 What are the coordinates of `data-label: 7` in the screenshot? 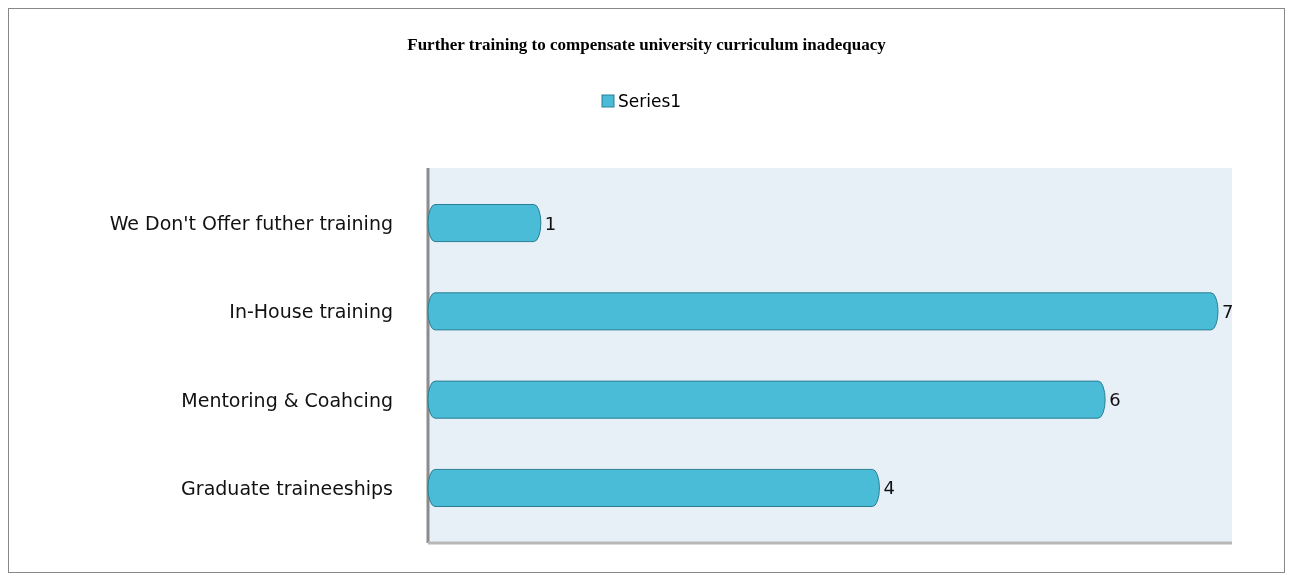 It's located at (1228, 311).